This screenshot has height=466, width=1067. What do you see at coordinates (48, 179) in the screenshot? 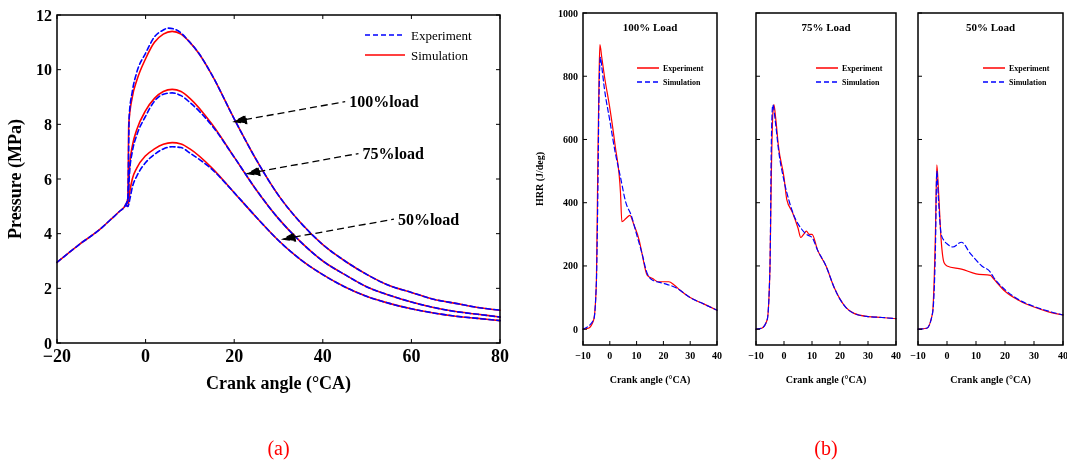
I see `y-tick-label: 6` at bounding box center [48, 179].